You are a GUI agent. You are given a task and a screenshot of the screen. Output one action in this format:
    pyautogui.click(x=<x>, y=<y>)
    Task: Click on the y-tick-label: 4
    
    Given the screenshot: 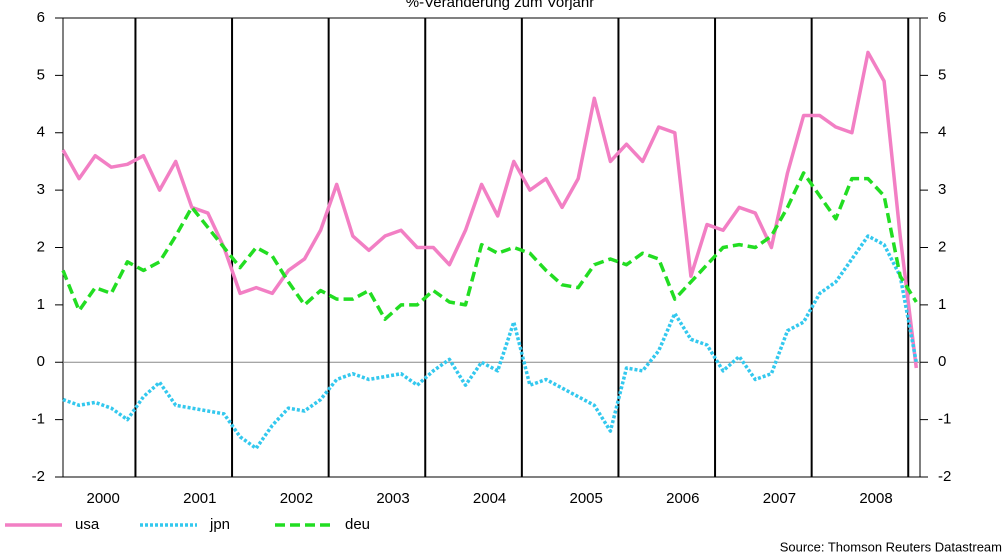 What is the action you would take?
    pyautogui.click(x=41, y=132)
    